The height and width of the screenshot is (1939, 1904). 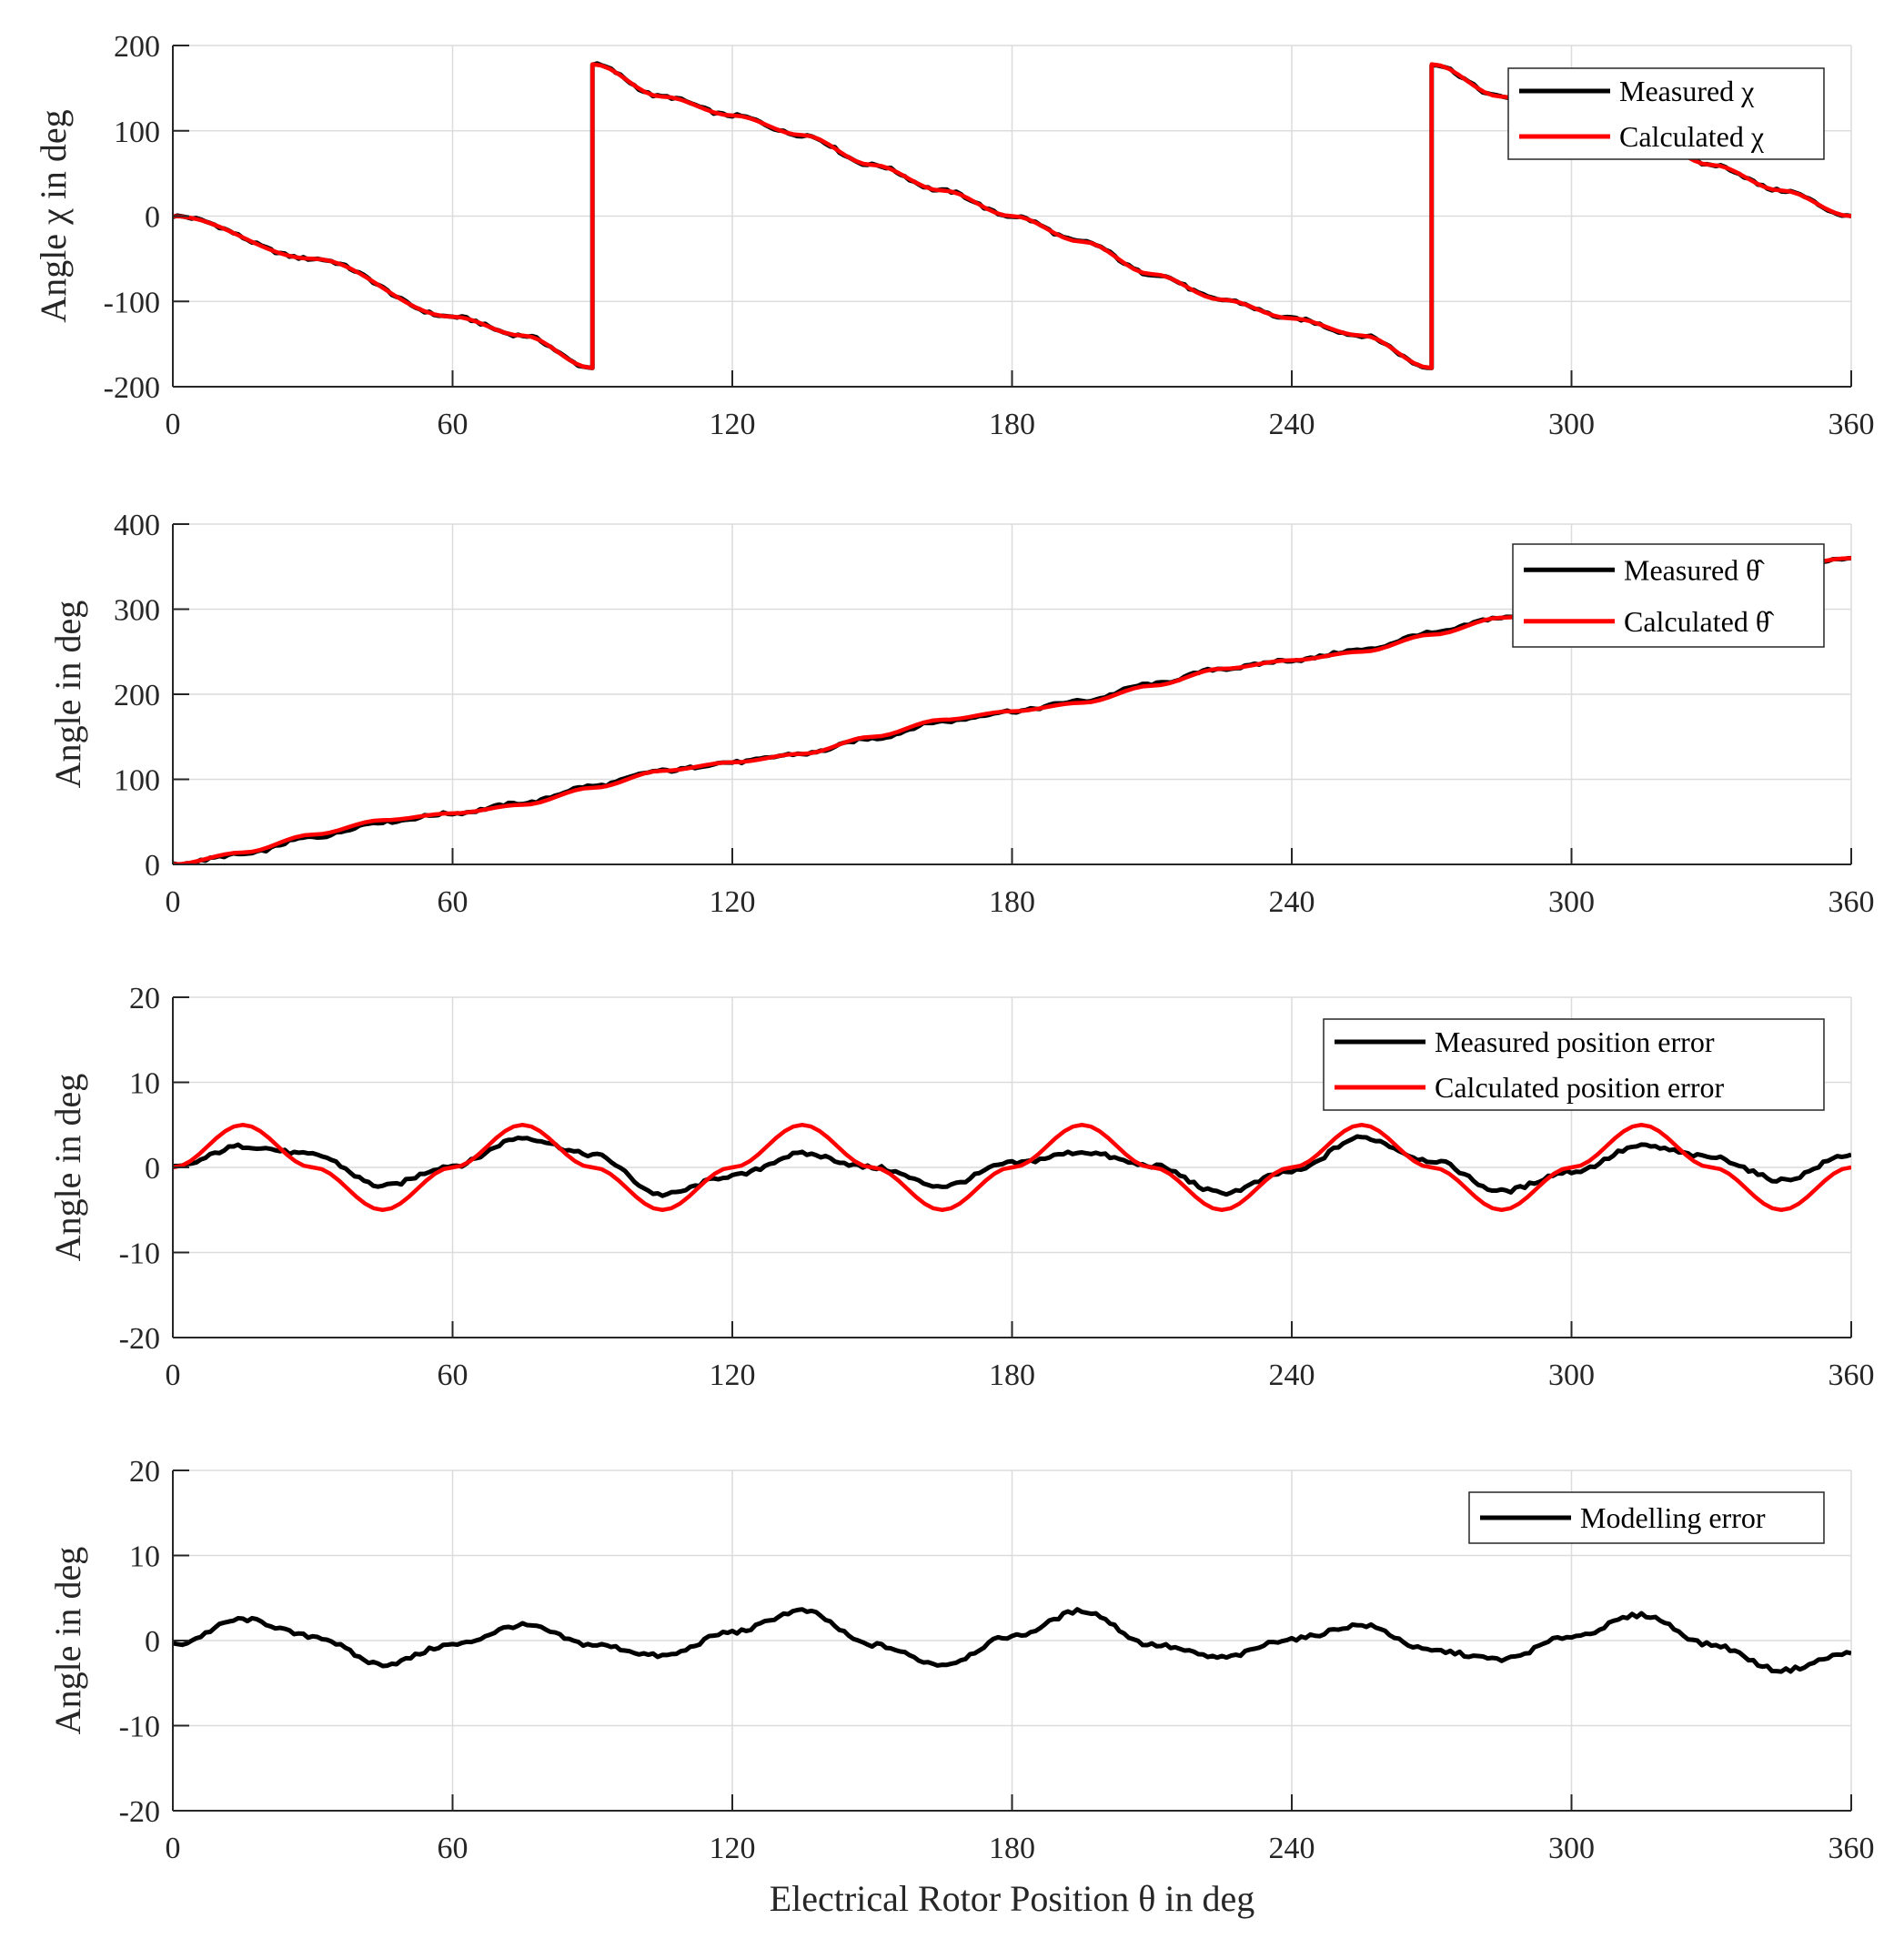 What do you see at coordinates (1687, 91) in the screenshot?
I see `legend-entry: Measured χ` at bounding box center [1687, 91].